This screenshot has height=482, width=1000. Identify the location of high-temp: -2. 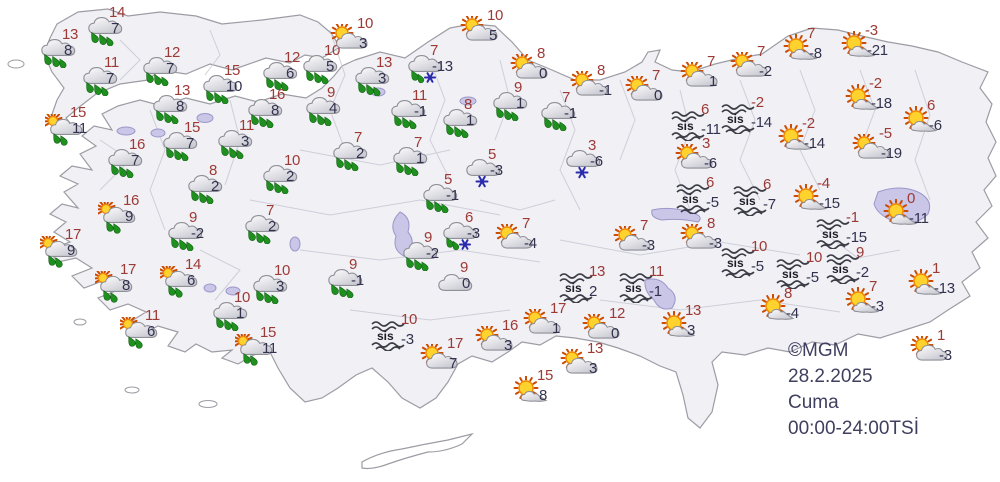
(875, 83).